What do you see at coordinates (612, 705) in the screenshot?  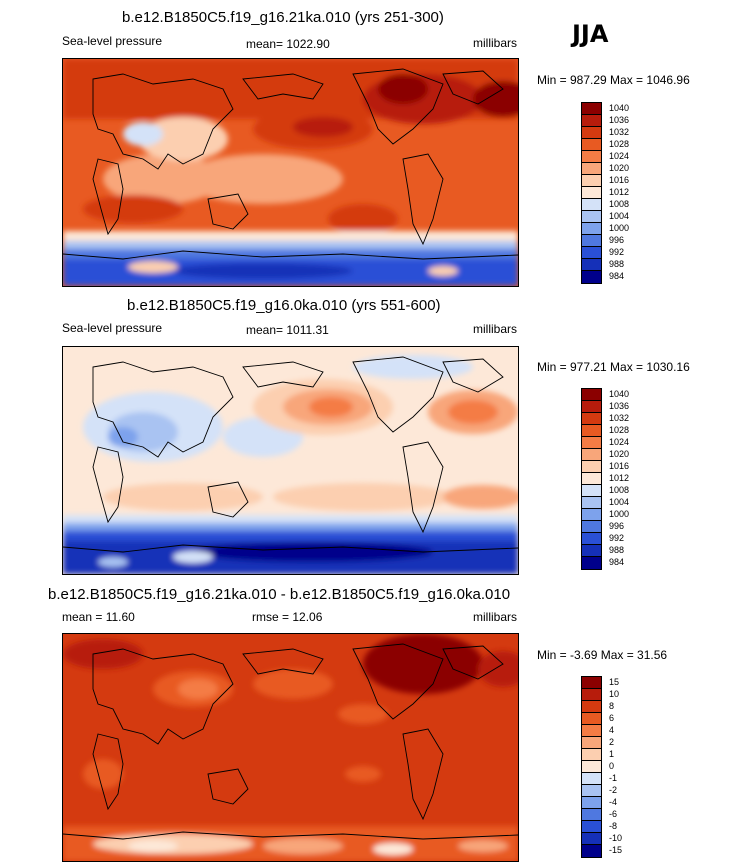 I see `colorbar-tick-label: 8` at bounding box center [612, 705].